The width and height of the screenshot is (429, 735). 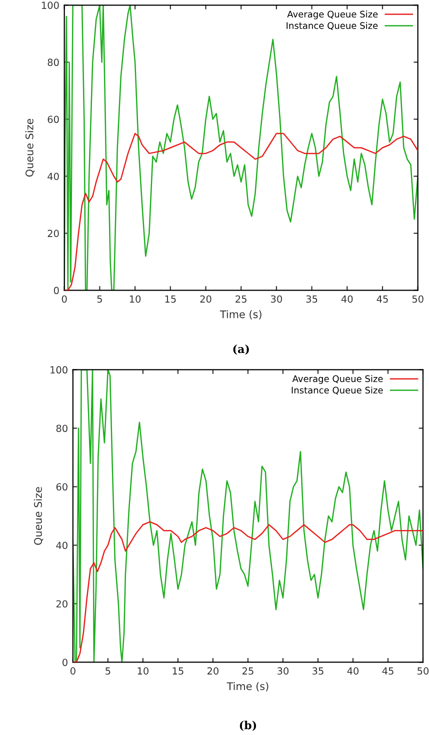 I want to click on text: (b), so click(x=248, y=725).